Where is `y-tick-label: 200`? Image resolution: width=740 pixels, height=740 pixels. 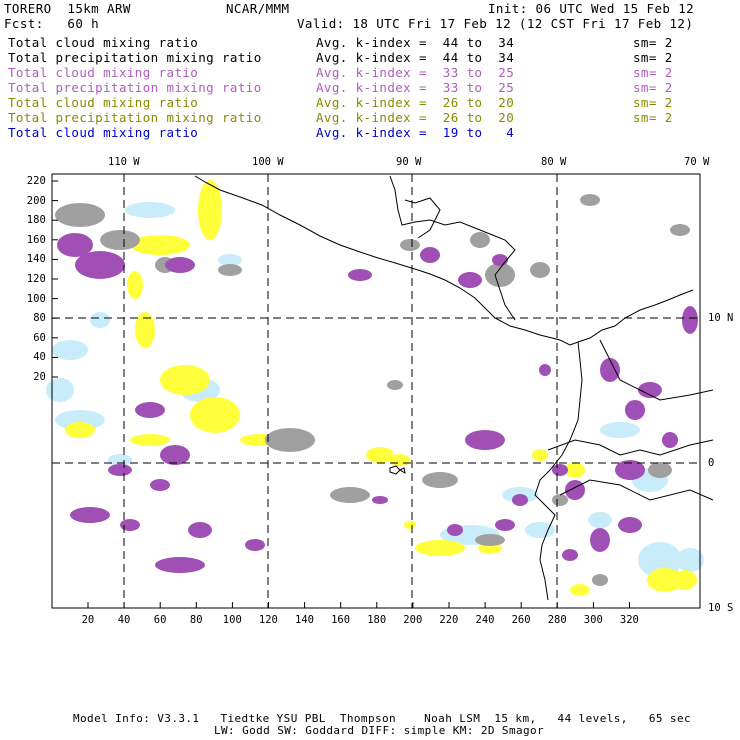 y-tick-label: 200 is located at coordinates (36, 200).